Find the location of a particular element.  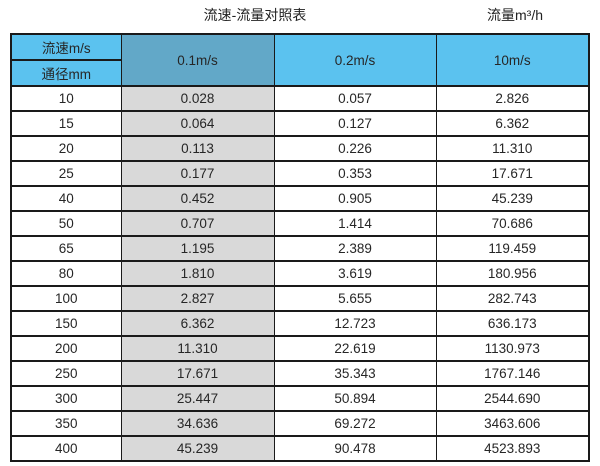

velocity-header-cell: 流速m/s is located at coordinates (66, 47).